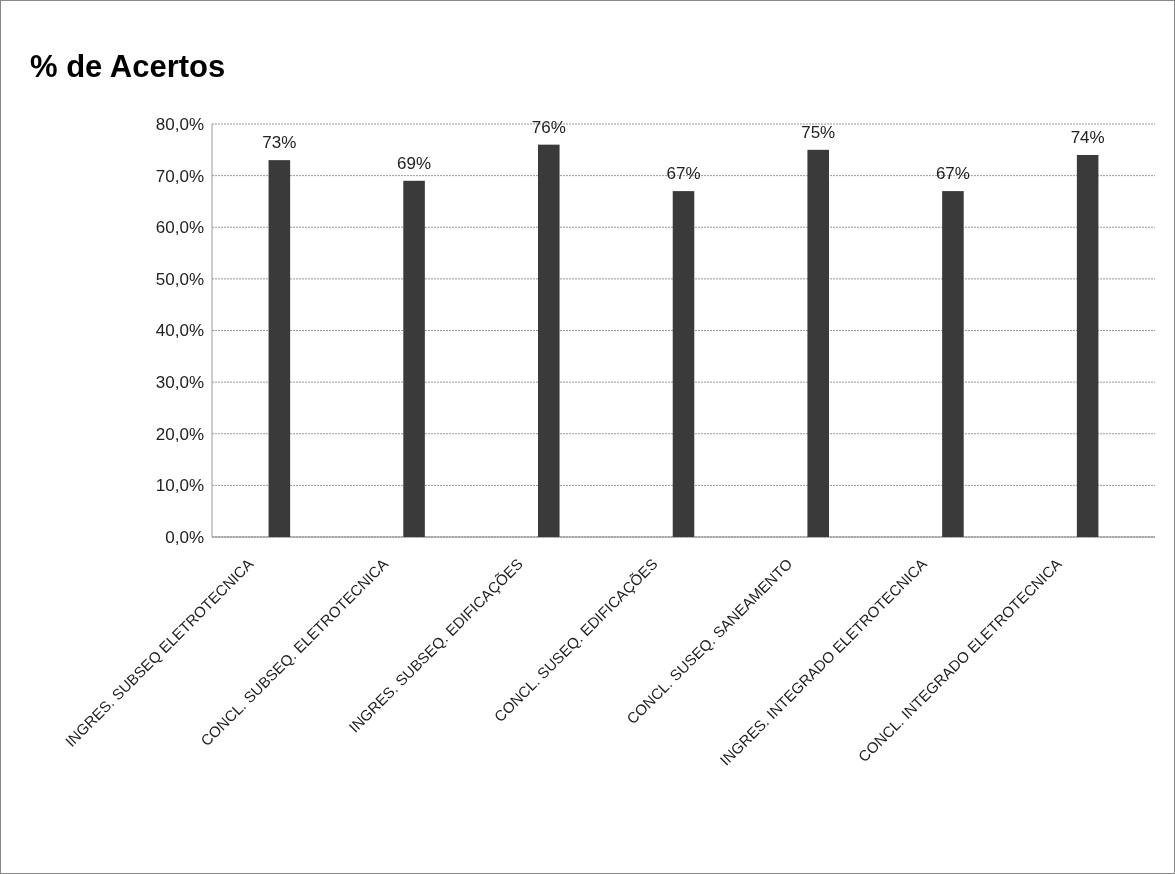 The image size is (1175, 874). I want to click on y-tick-label: 40,0%, so click(179, 331).